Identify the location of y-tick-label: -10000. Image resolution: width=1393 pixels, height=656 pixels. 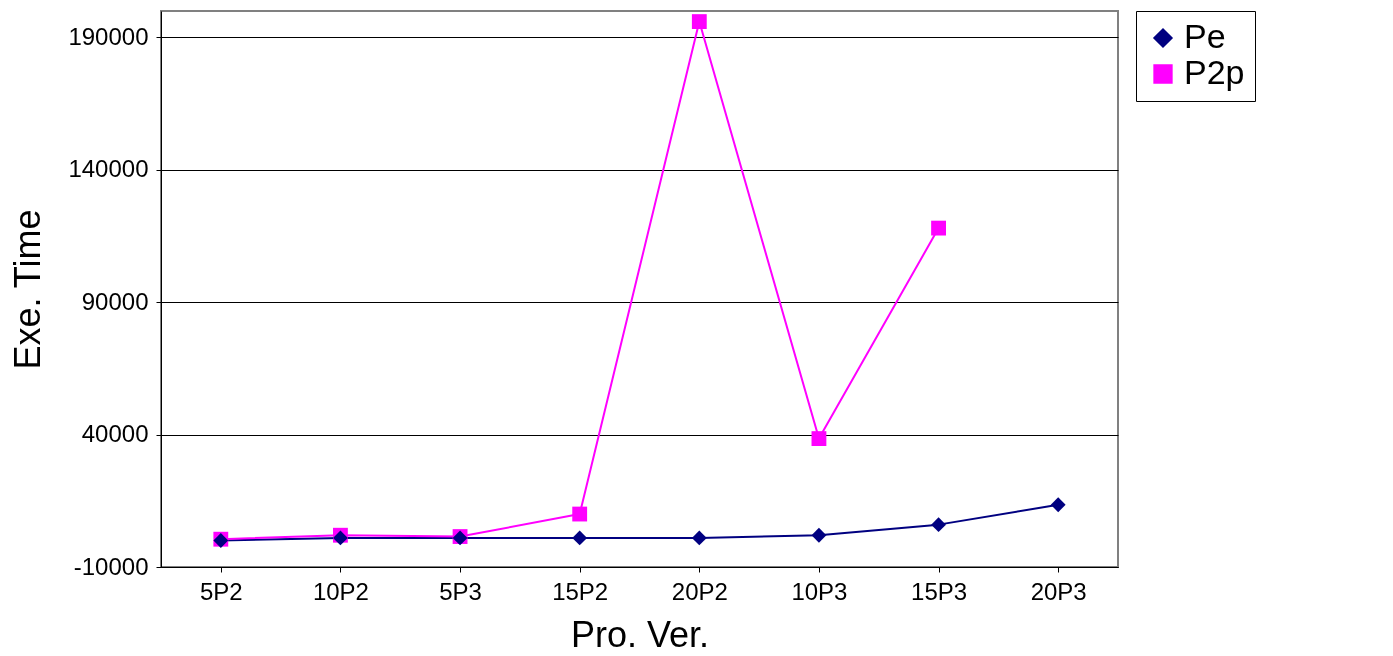
(111, 566).